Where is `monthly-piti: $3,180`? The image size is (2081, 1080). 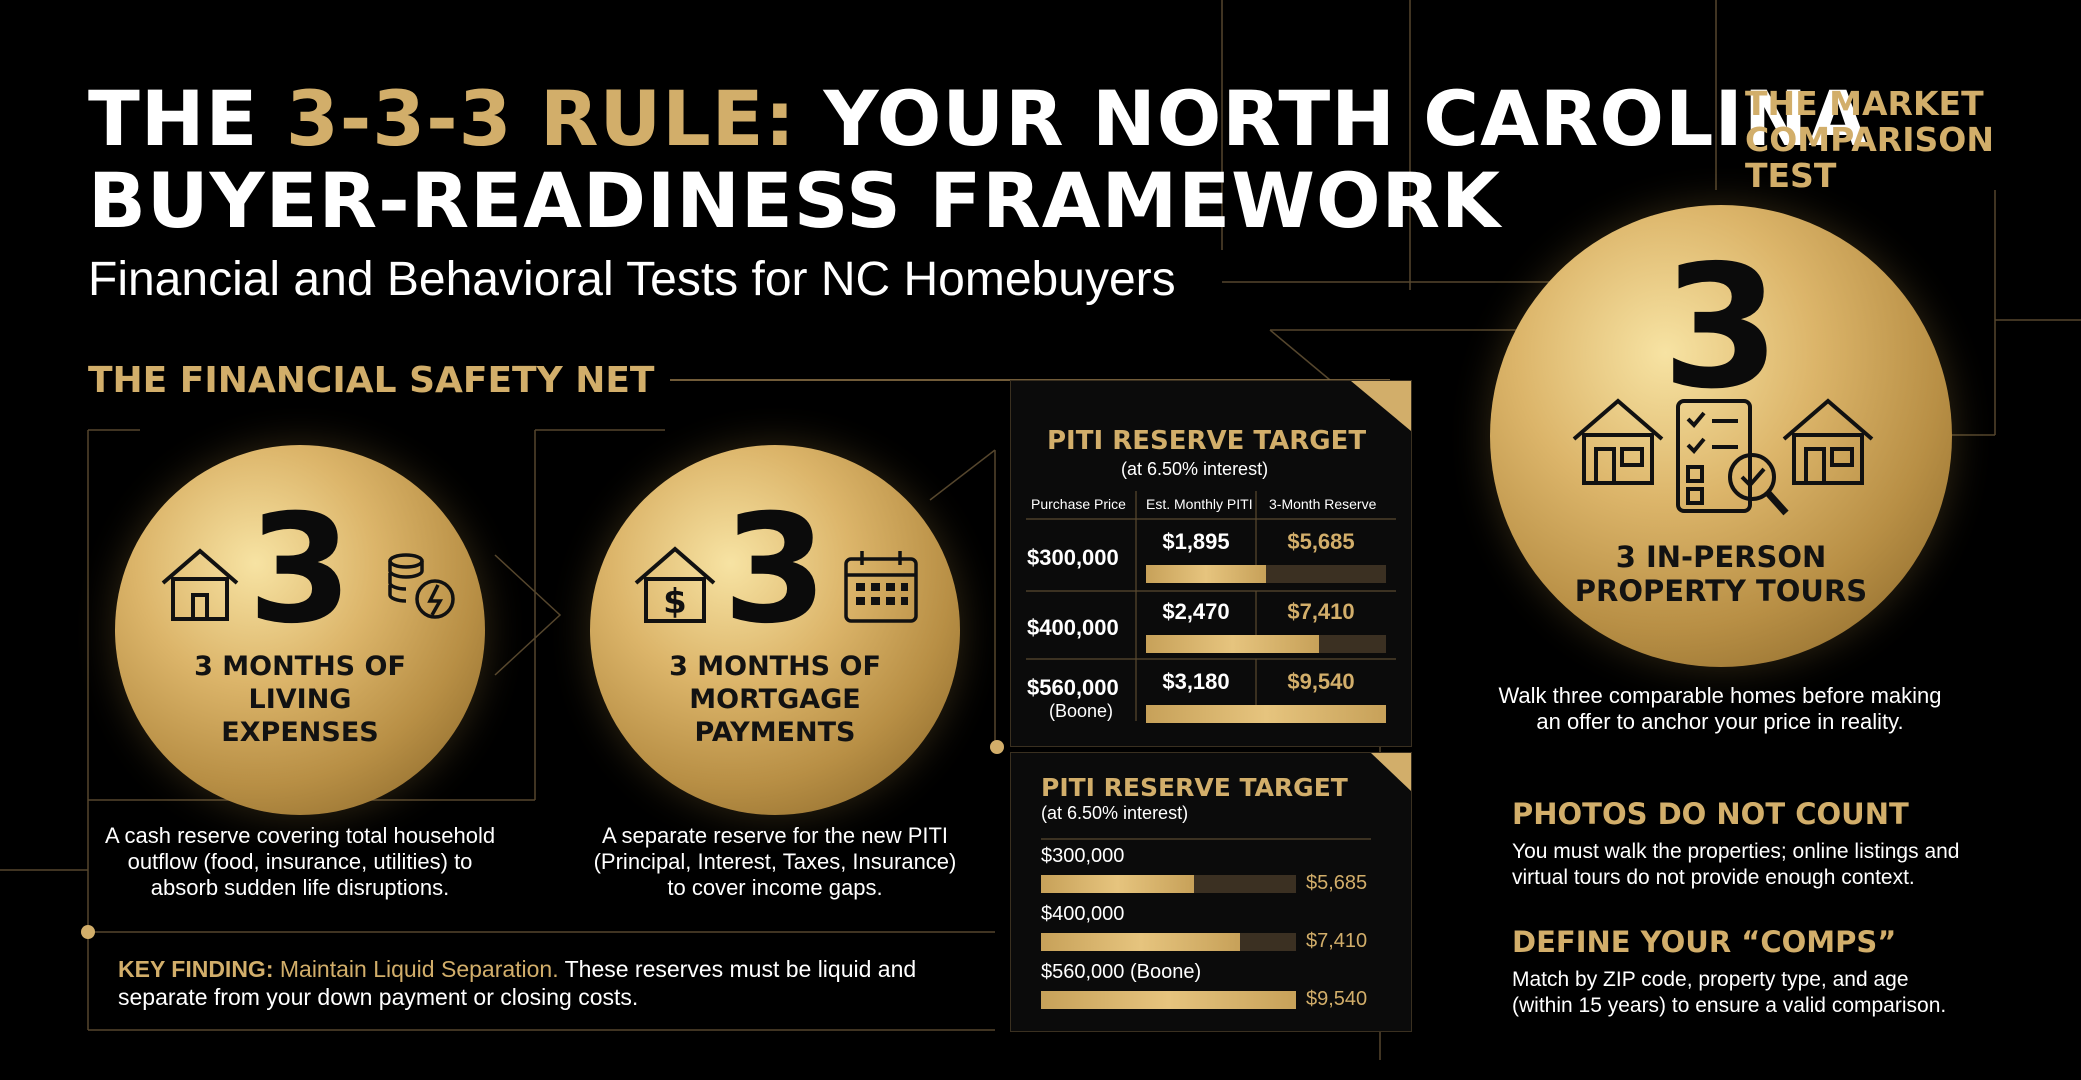 monthly-piti: $3,180 is located at coordinates (1196, 681).